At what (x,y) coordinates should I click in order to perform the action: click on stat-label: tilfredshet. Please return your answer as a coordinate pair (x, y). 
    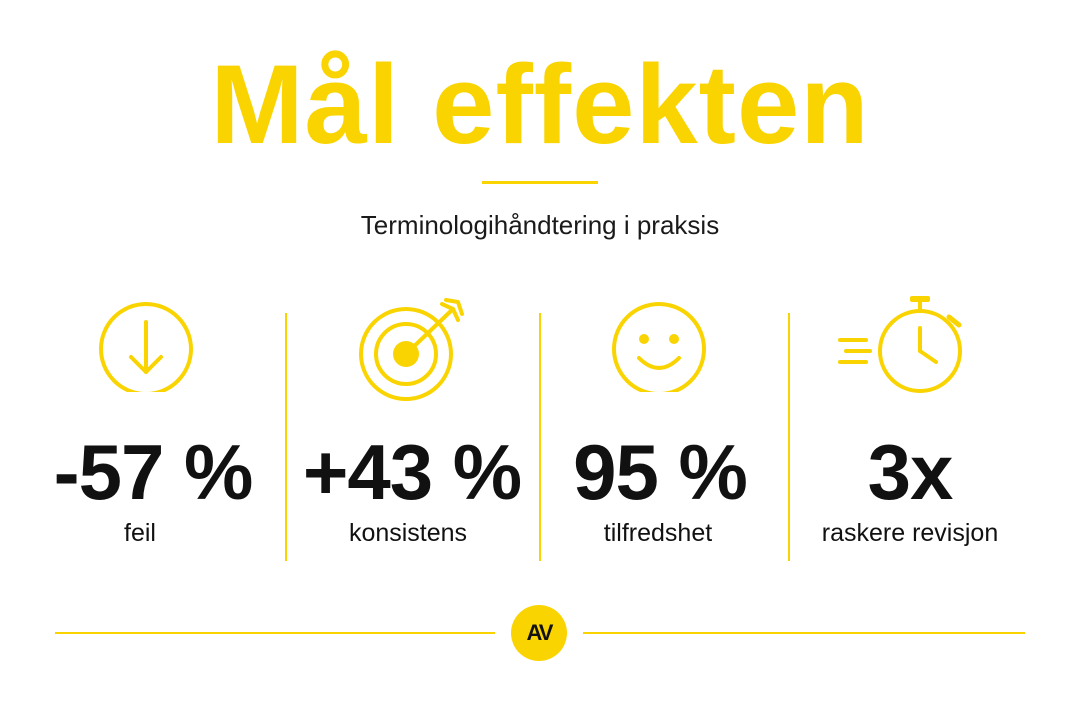
    Looking at the image, I should click on (658, 533).